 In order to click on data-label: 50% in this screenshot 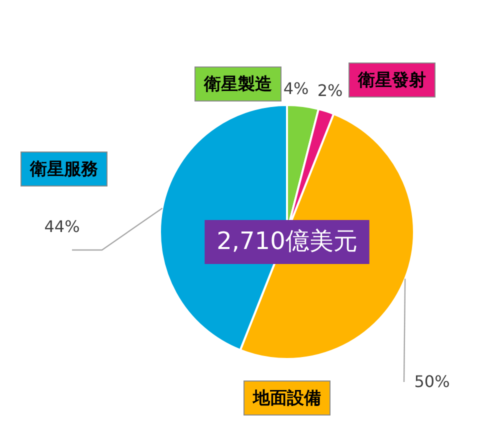, I will do `click(432, 382)`.